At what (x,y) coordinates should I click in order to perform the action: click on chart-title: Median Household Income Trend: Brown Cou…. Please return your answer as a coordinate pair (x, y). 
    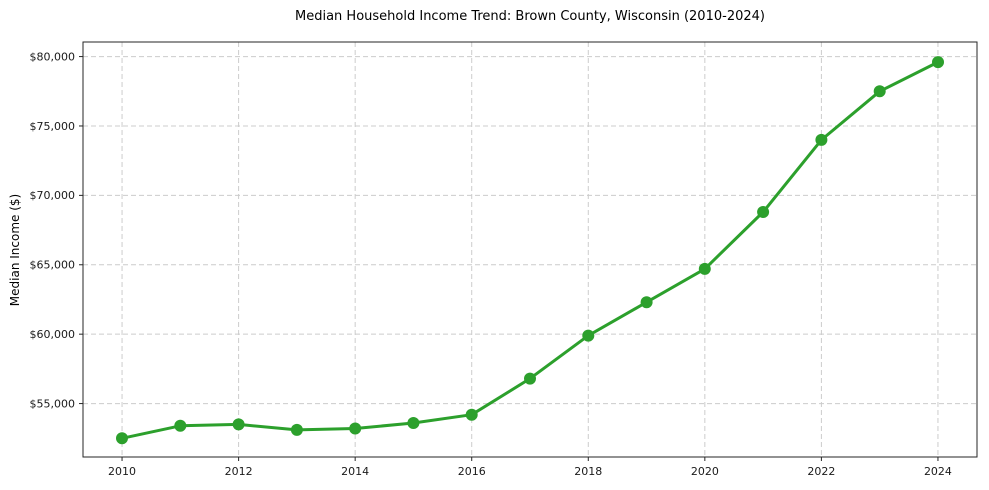
    Looking at the image, I should click on (530, 16).